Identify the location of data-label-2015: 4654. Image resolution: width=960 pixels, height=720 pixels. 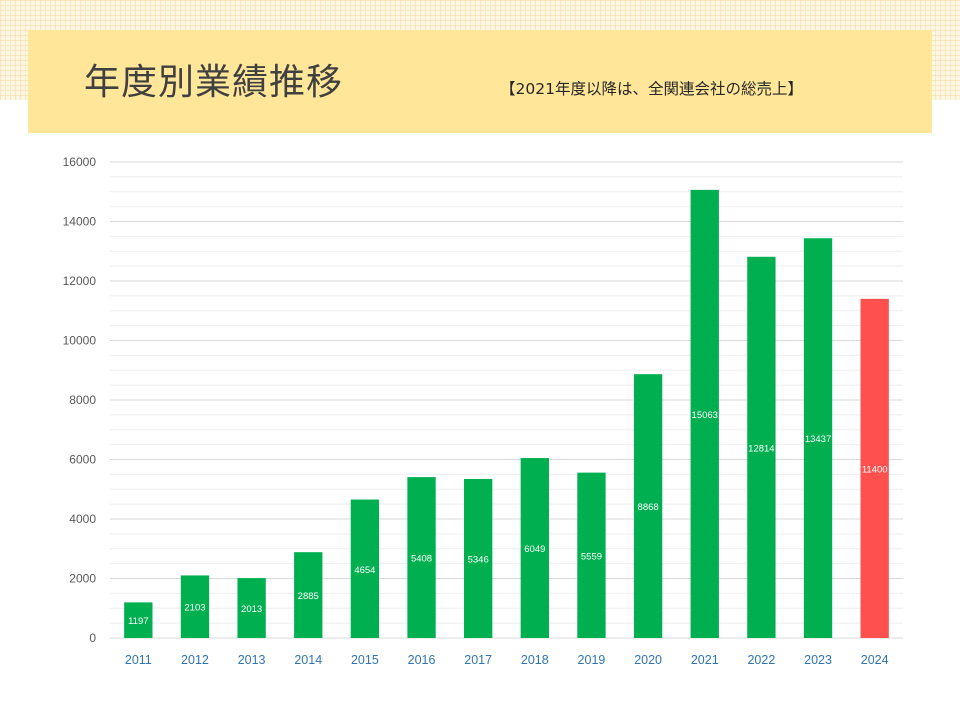
(364, 570).